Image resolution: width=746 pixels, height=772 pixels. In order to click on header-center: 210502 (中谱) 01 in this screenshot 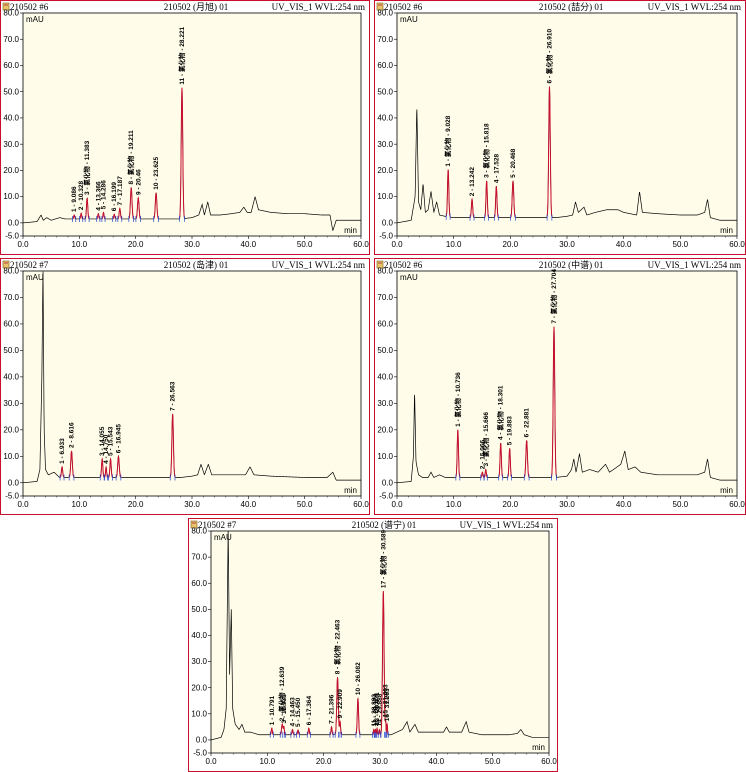, I will do `click(571, 264)`.